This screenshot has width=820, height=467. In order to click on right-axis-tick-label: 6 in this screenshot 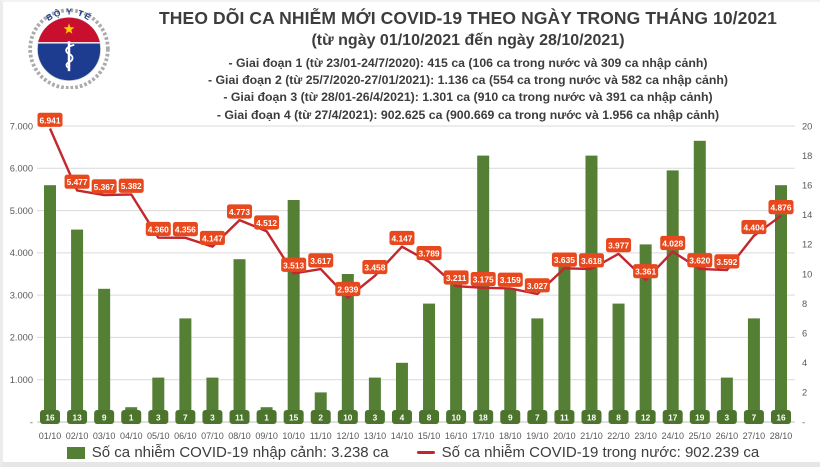, I will do `click(804, 334)`.